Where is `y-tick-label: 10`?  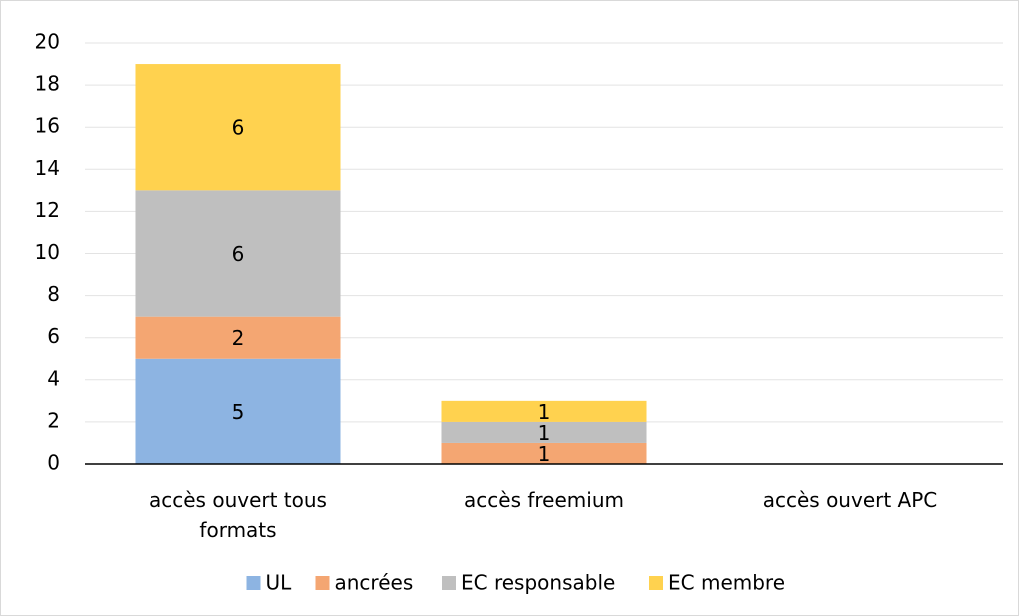
y-tick-label: 10 is located at coordinates (47, 252).